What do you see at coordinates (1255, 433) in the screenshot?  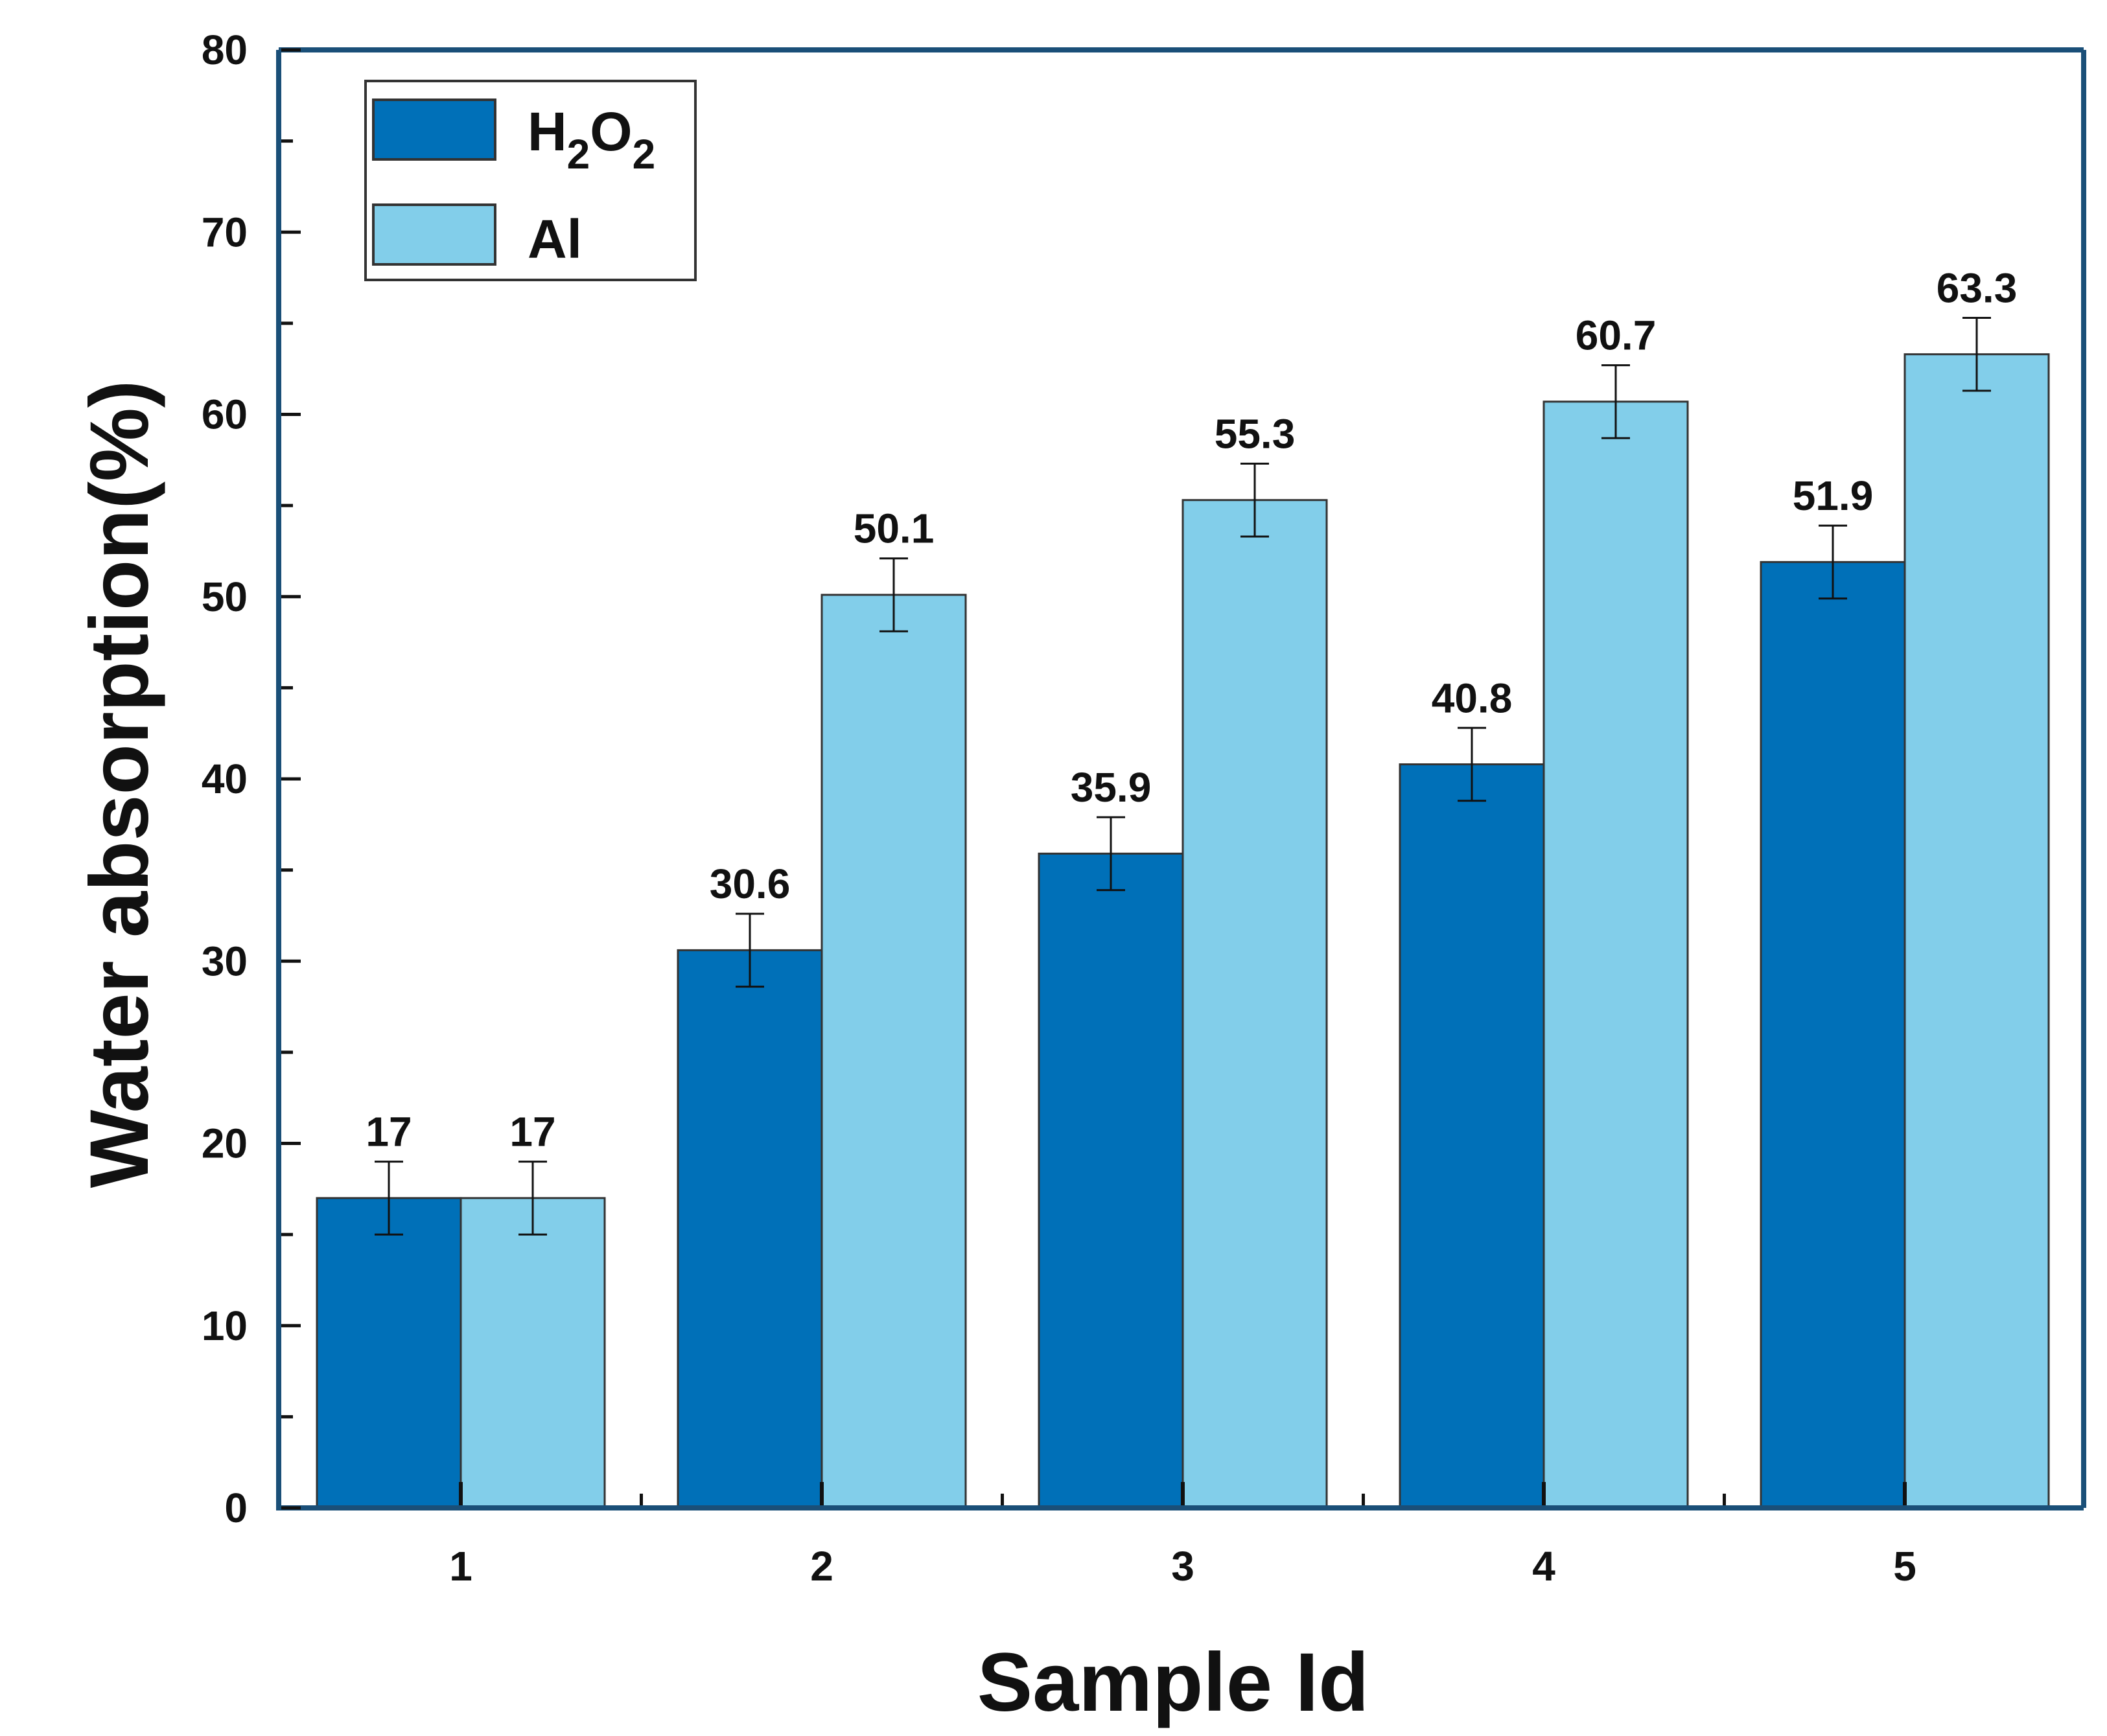 I see `data-label-al-3: 55.3` at bounding box center [1255, 433].